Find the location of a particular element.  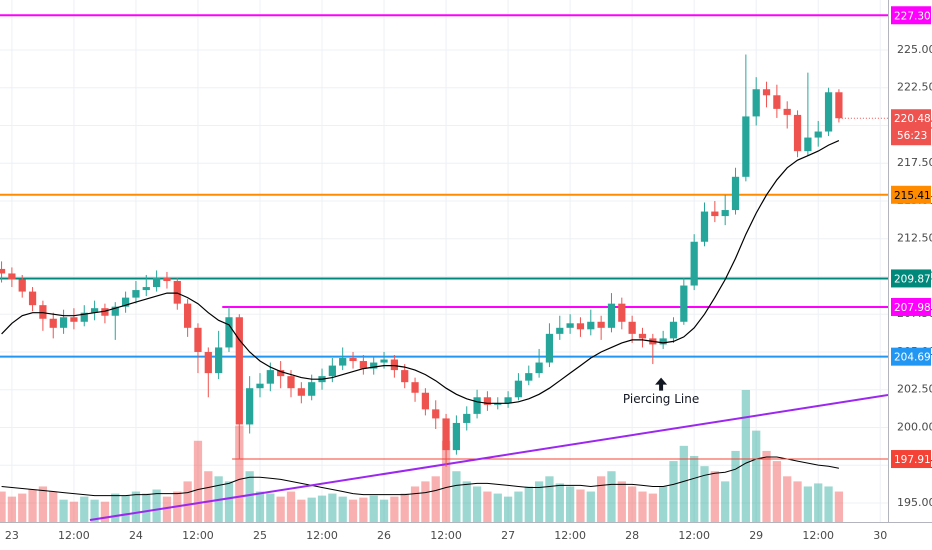

x-tick-label: 23 is located at coordinates (12, 535).